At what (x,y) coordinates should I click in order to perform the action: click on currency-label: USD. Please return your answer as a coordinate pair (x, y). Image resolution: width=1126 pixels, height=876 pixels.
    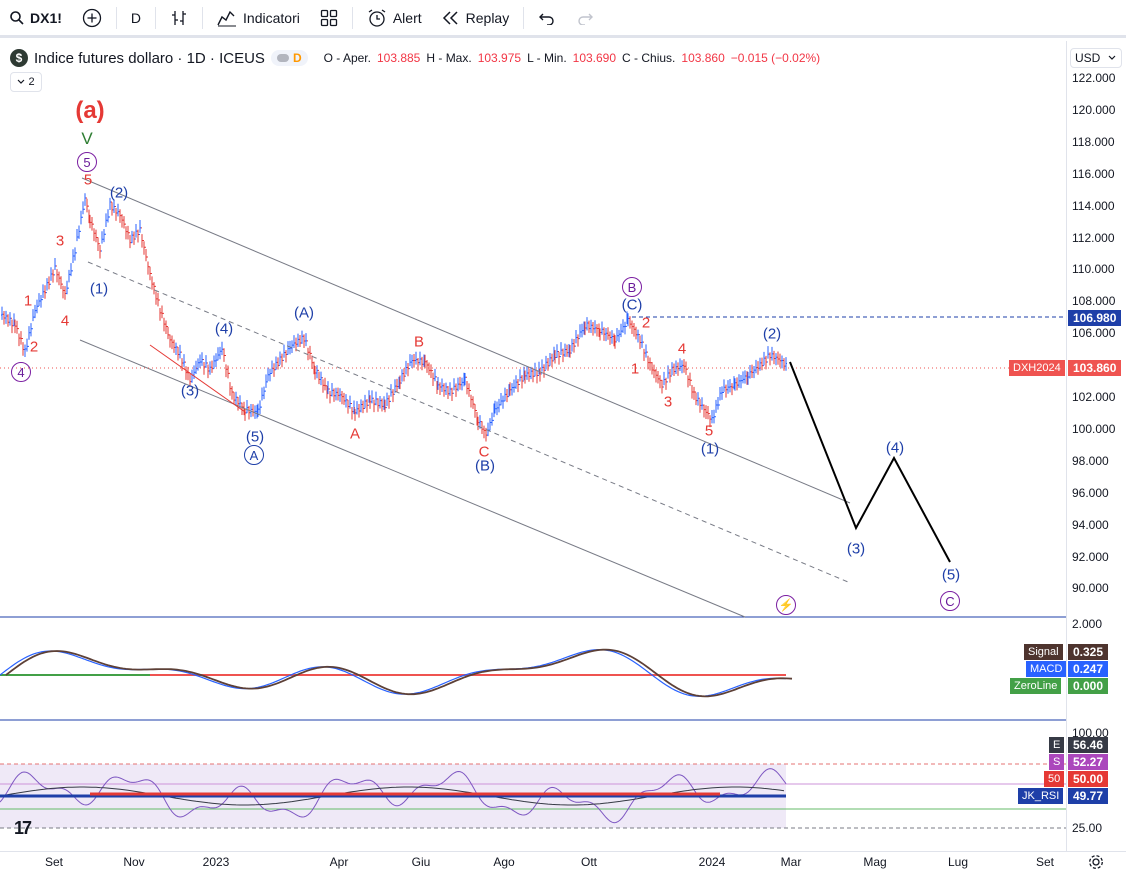
    Looking at the image, I should click on (1088, 58).